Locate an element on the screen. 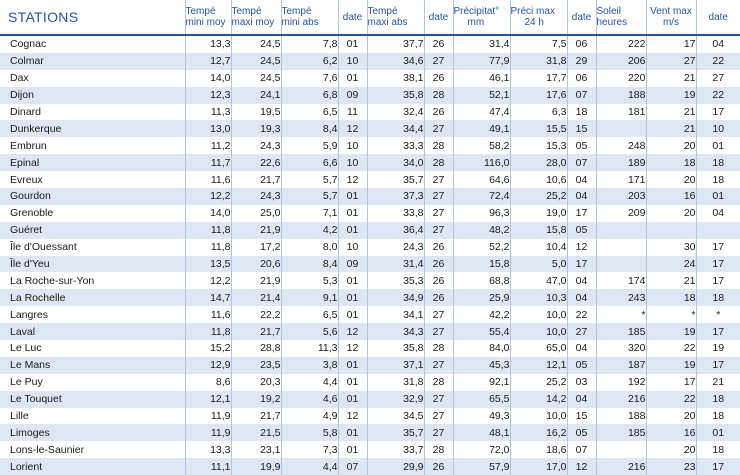  cell-wind-max: 18 is located at coordinates (671, 163).